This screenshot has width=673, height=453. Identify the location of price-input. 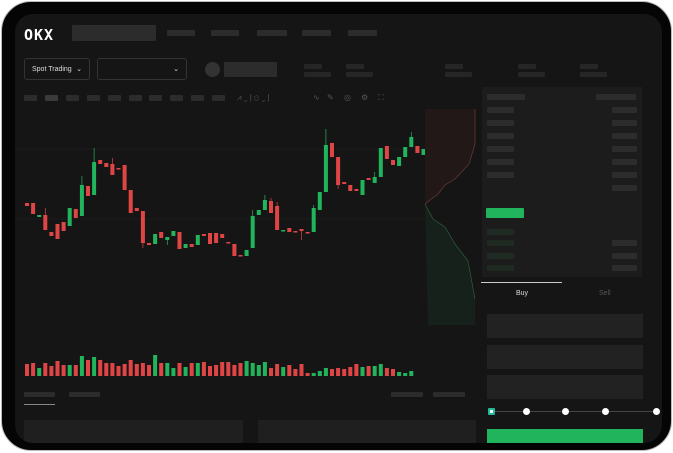
(565, 326).